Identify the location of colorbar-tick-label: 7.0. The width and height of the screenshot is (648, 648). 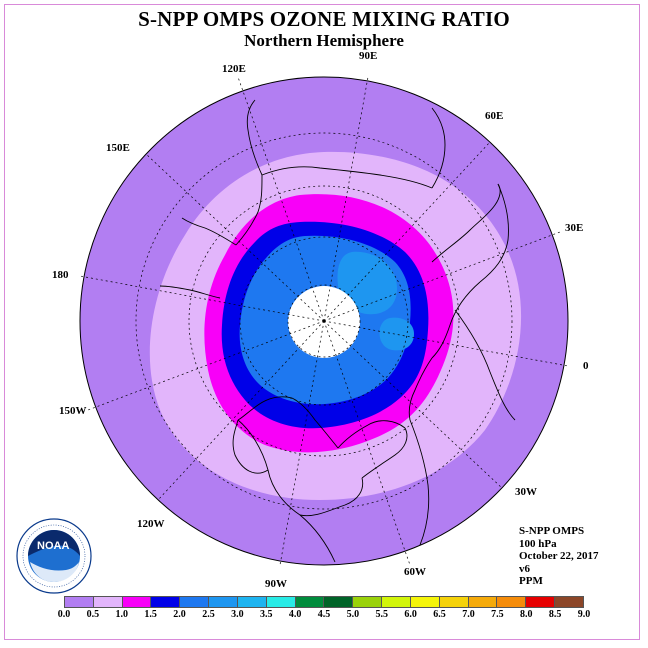
(468, 614).